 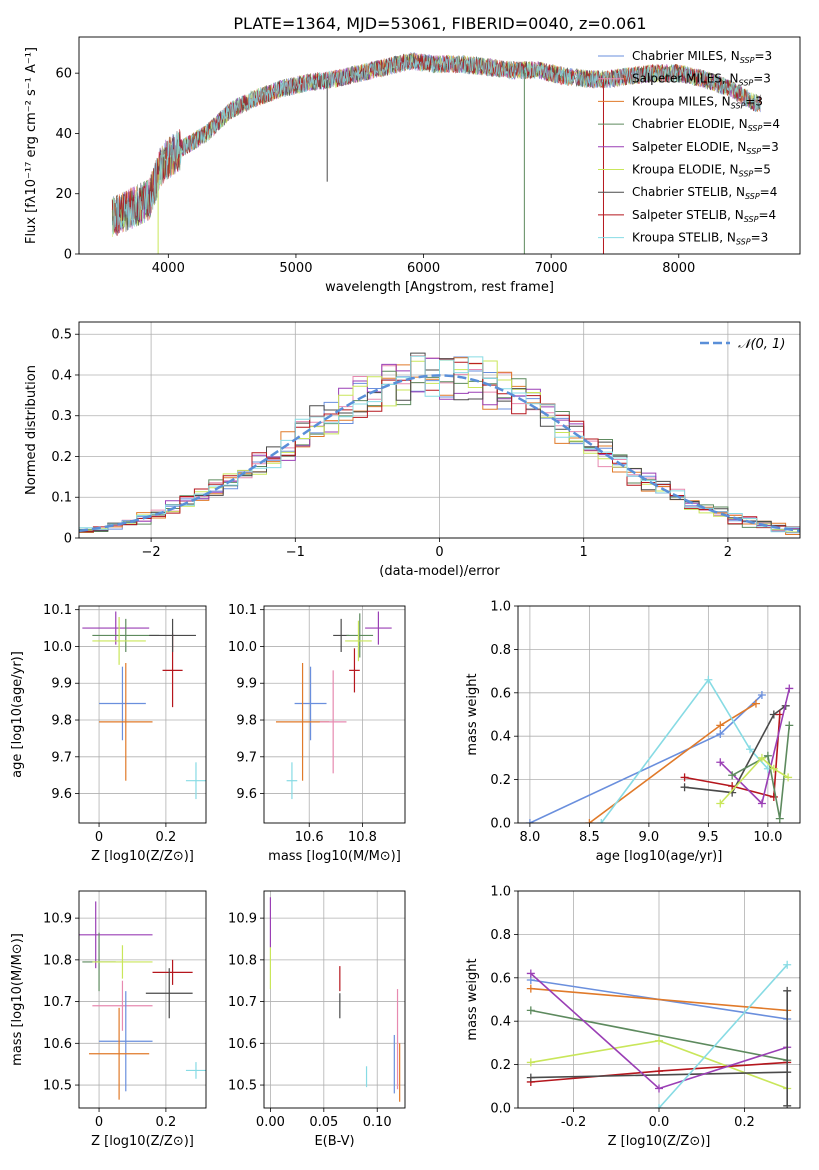 I want to click on legend-name: Kroupa STELIB, N, so click(x=684, y=238).